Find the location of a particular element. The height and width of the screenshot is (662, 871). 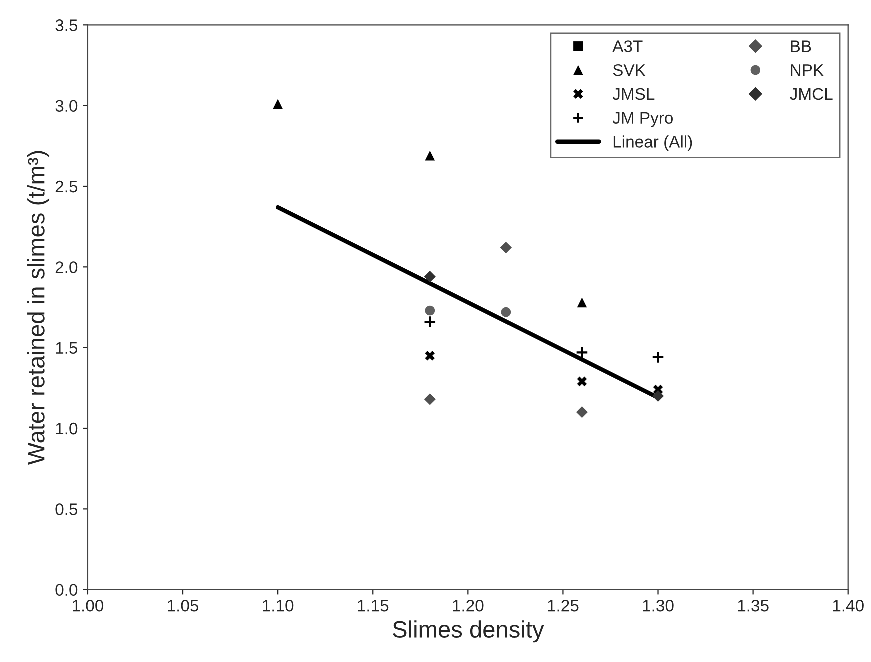

y-tick-label: 2.5 is located at coordinates (67, 186).